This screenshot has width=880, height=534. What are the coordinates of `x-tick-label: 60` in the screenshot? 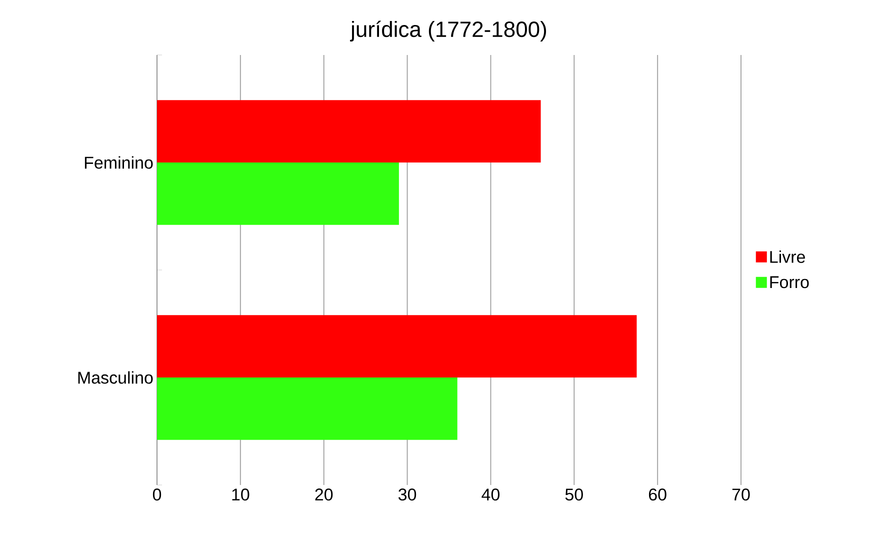 It's located at (657, 494).